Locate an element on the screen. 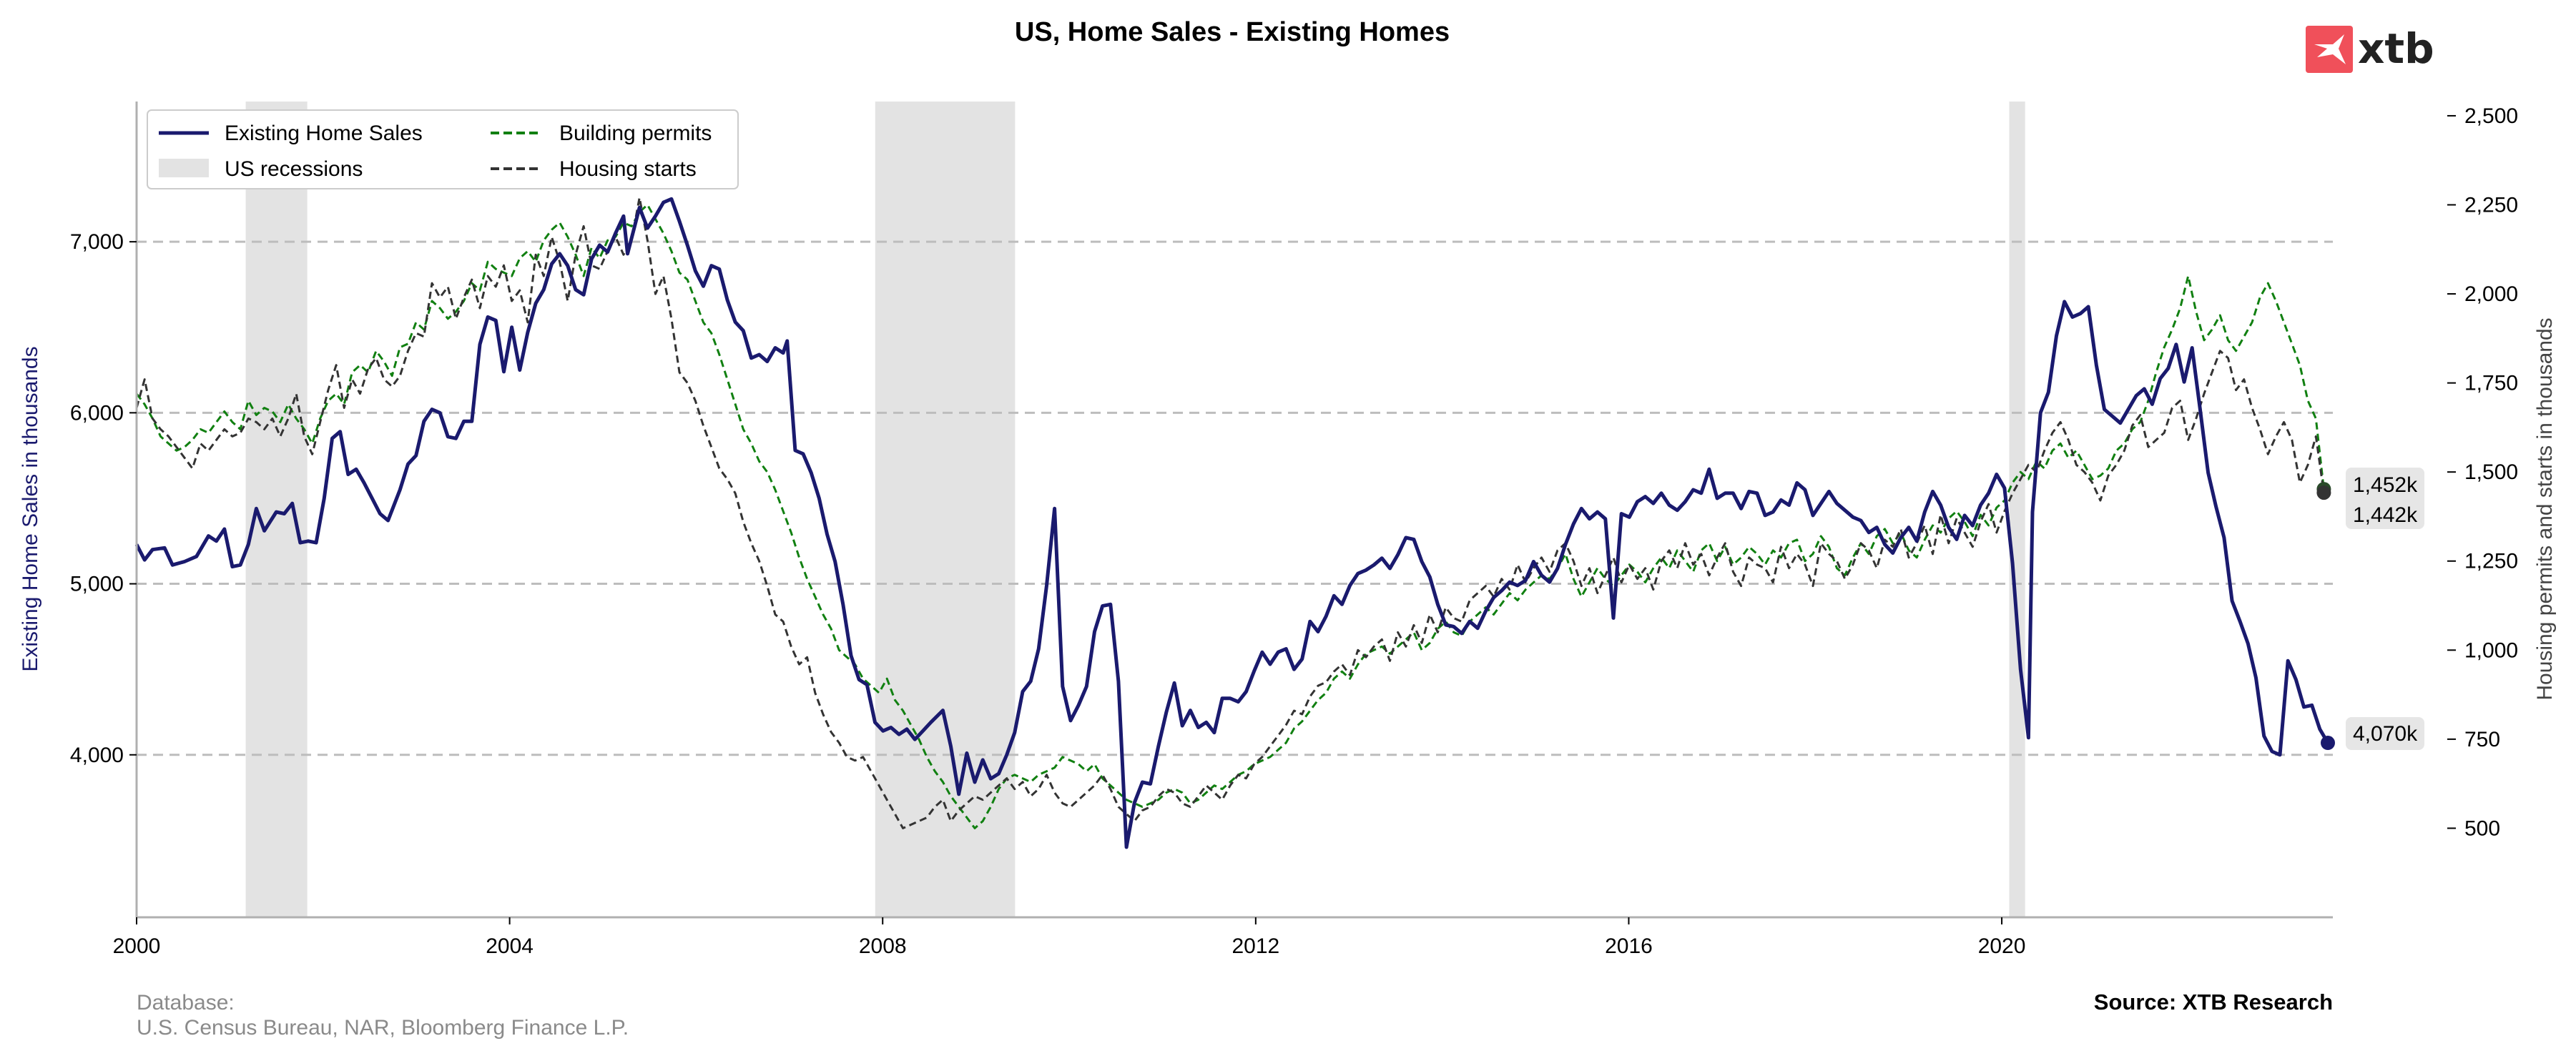  xtb-x-mark-shape is located at coordinates (2330, 49).